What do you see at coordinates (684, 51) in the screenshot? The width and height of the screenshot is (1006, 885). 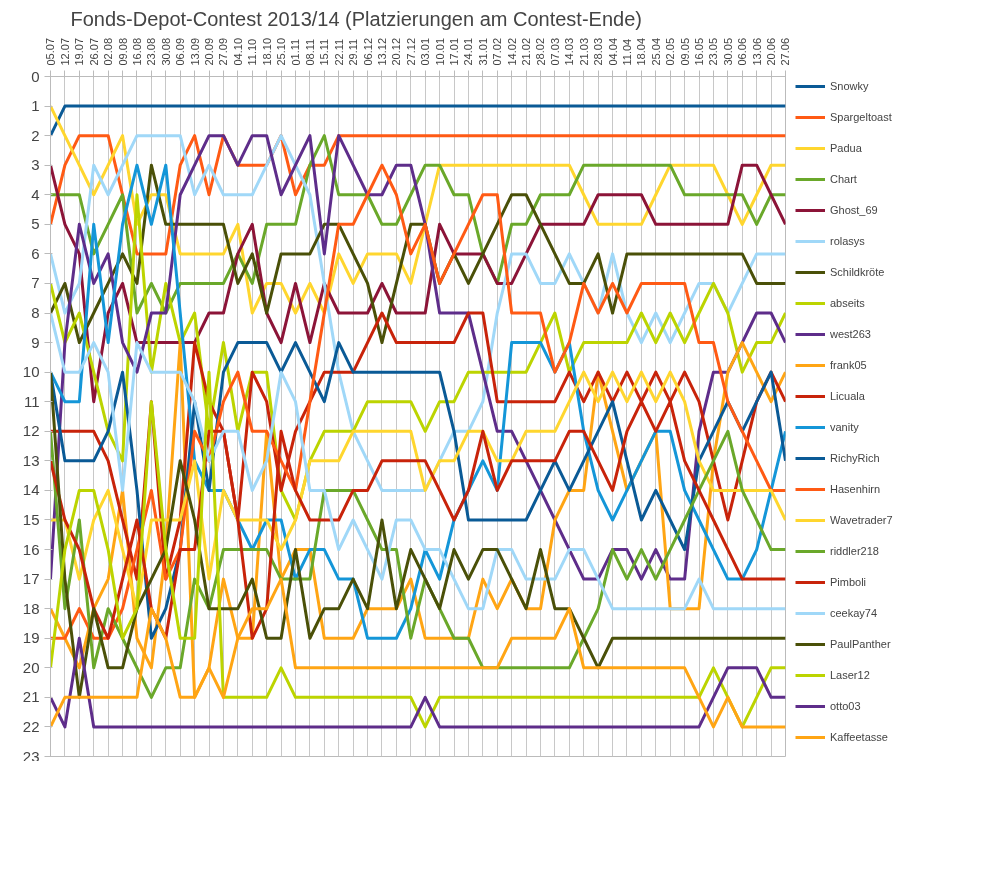 I see `x-tick-label: 09.05` at bounding box center [684, 51].